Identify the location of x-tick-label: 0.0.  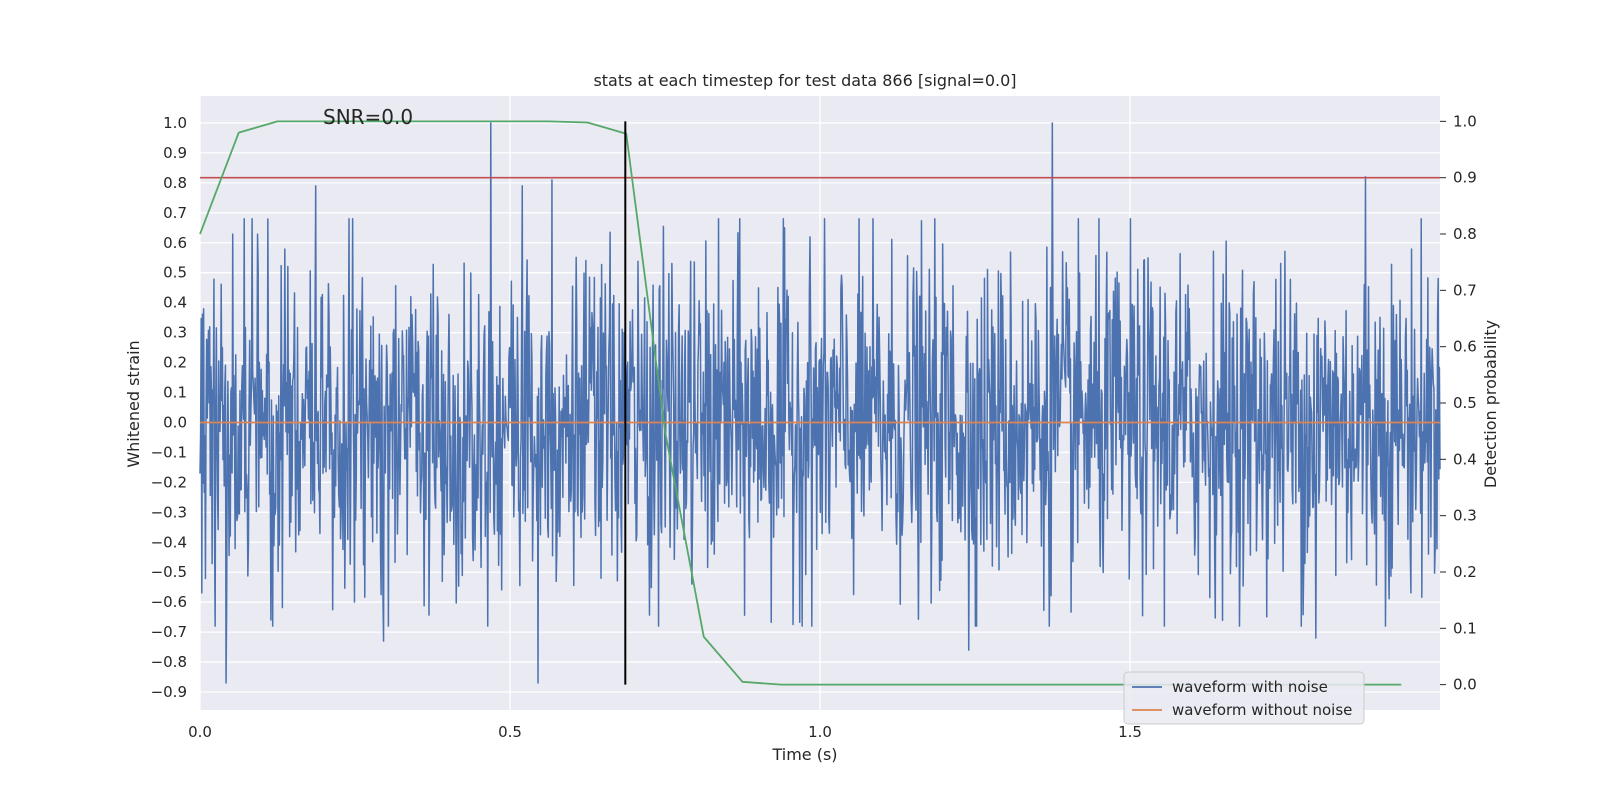
(200, 732).